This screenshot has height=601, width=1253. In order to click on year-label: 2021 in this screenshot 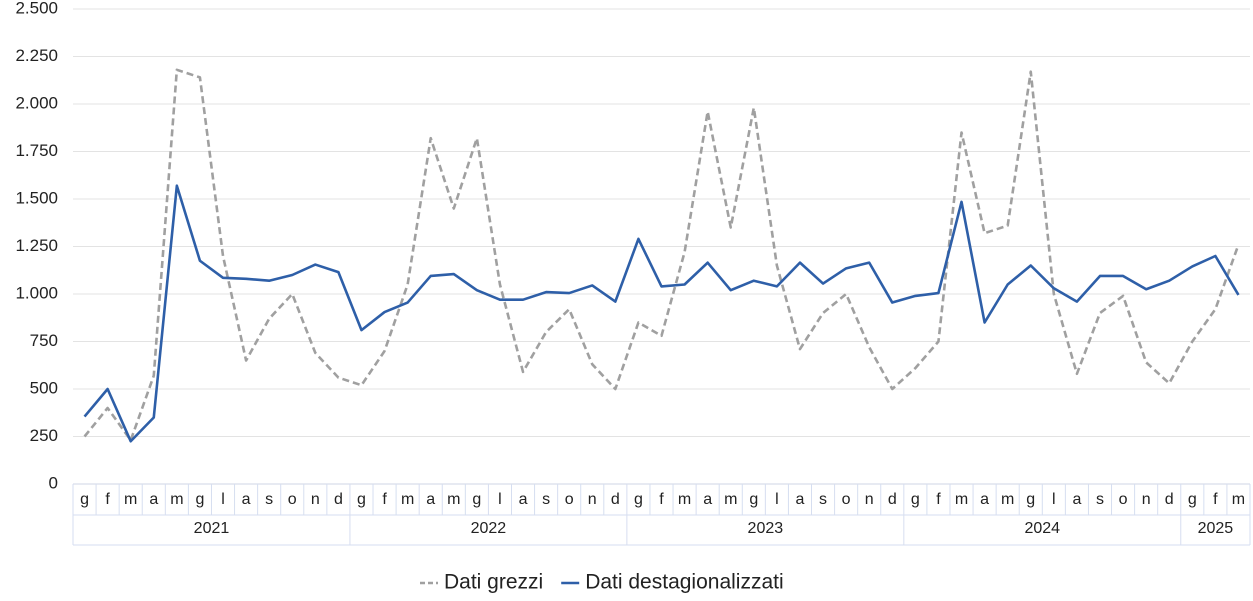, I will do `click(212, 528)`.